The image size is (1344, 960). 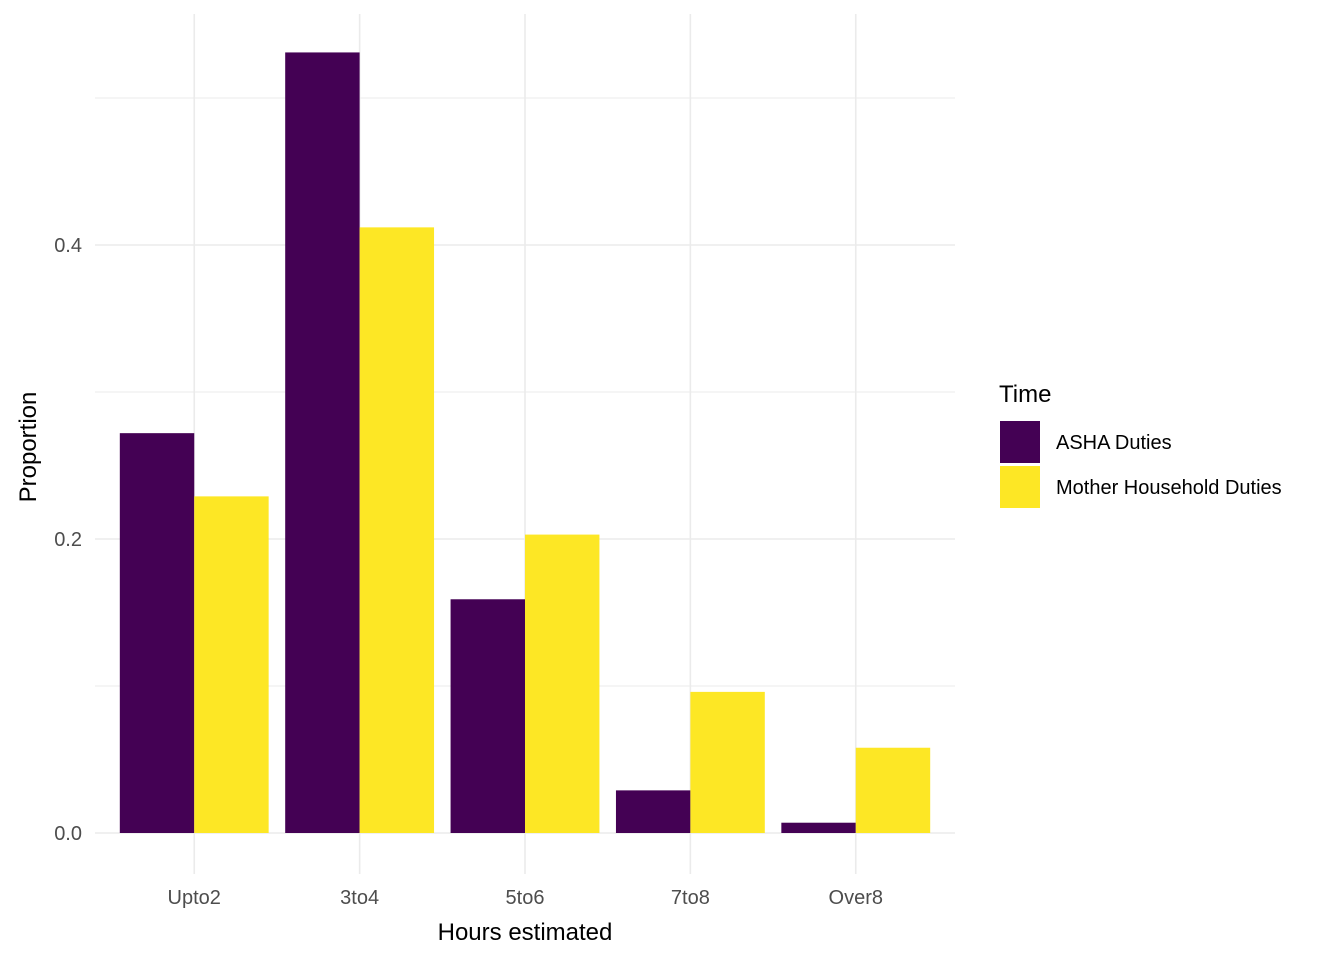 I want to click on x-tick-label: Over8, so click(x=856, y=898).